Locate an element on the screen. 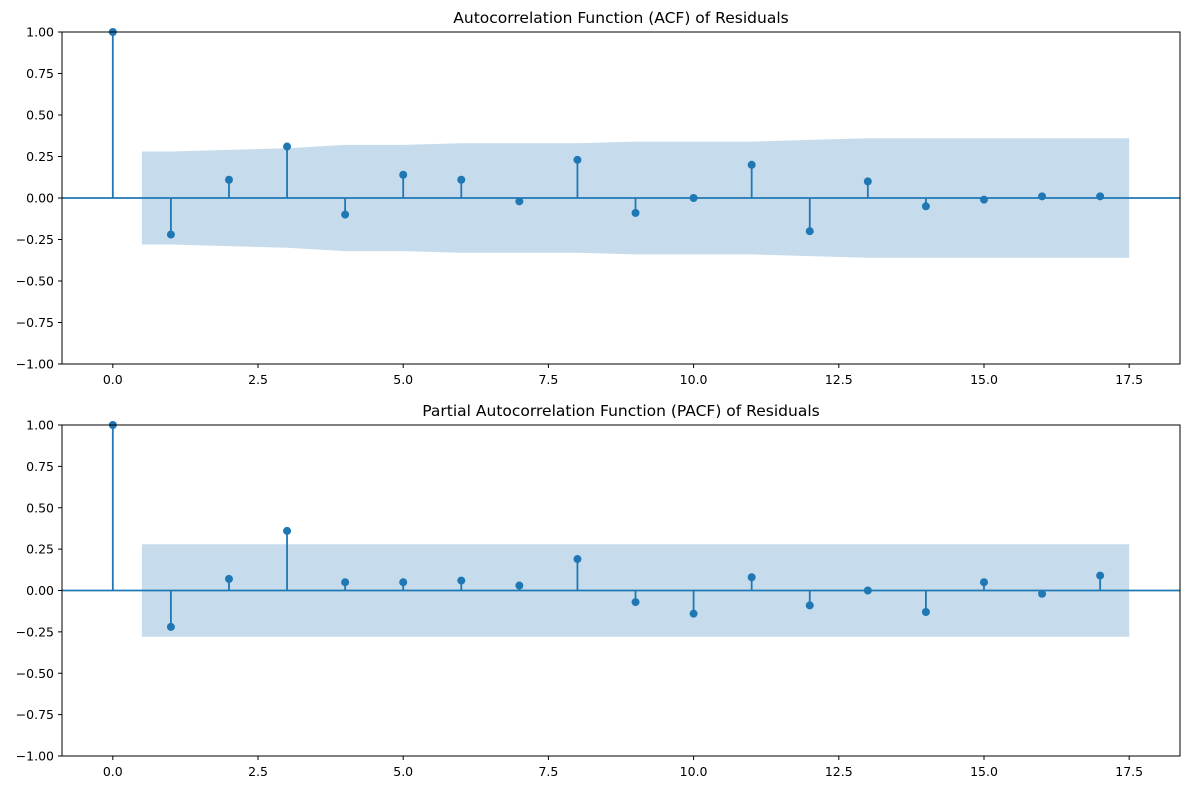  acf-ytick-label: 0.00 is located at coordinates (40, 198).